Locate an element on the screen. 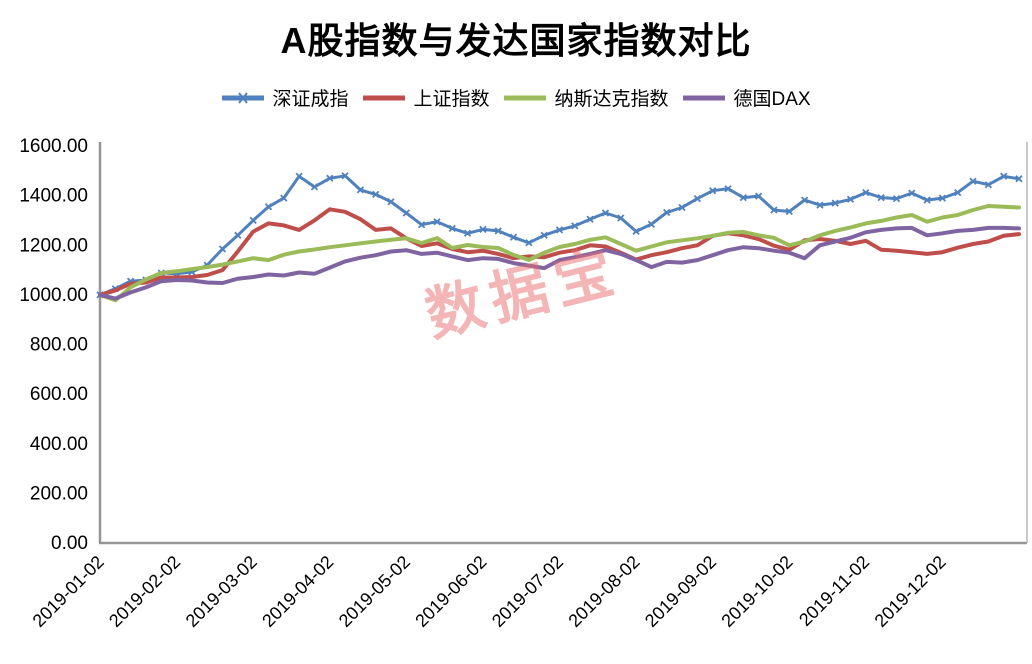  chart-title: A股指数与发达国家指数对比 is located at coordinates (516, 40).